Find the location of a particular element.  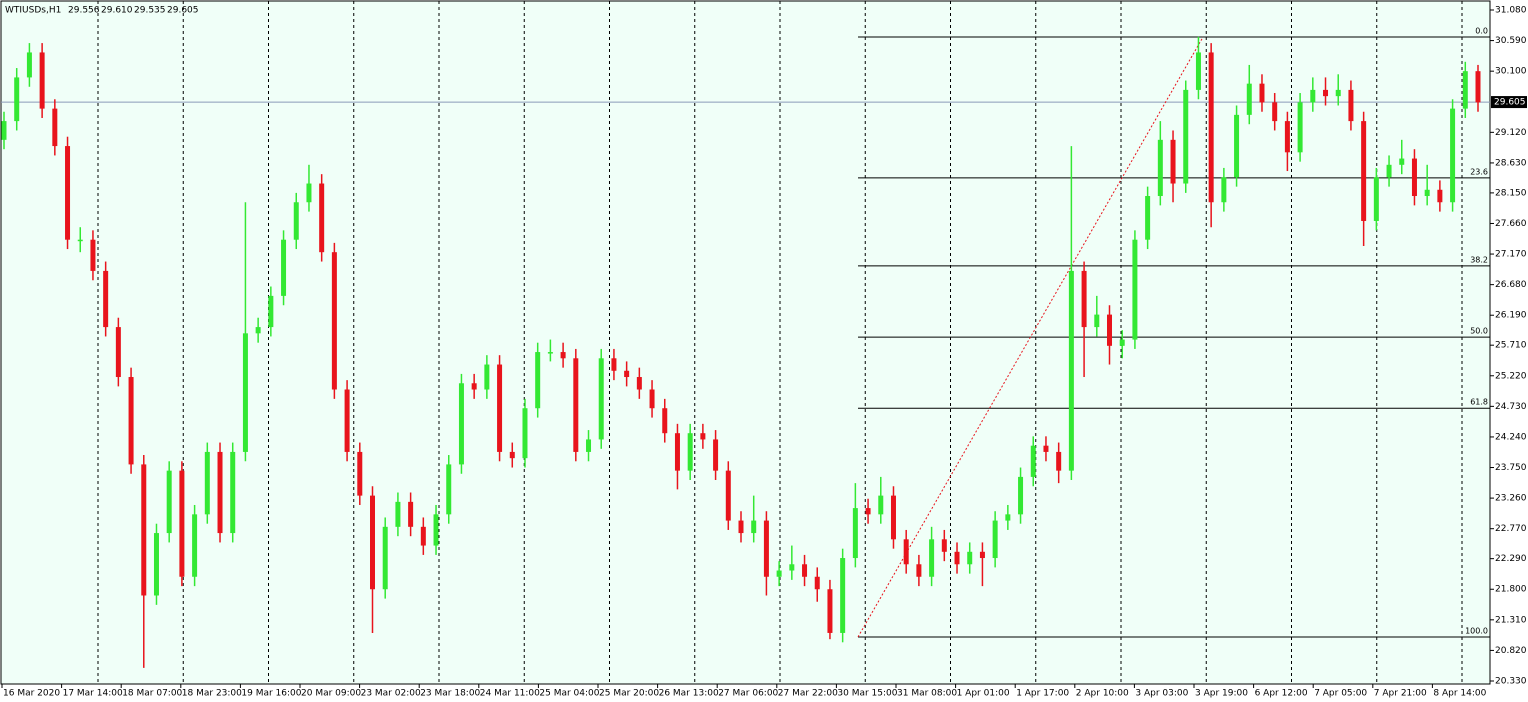

x-tick-label: 6 Apr 12:00 is located at coordinates (1281, 694).